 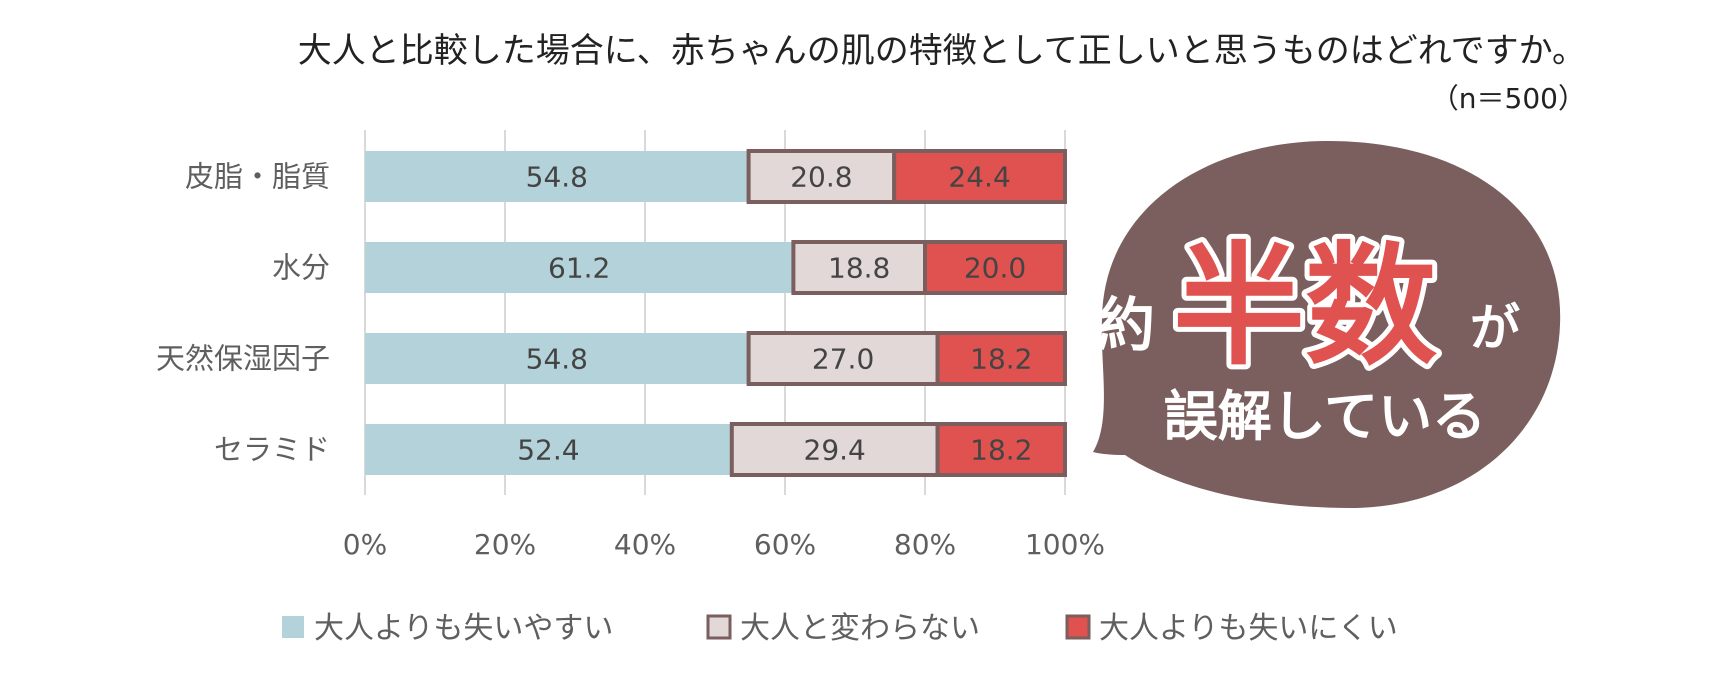 I want to click on data-label: 20.0, so click(x=995, y=268).